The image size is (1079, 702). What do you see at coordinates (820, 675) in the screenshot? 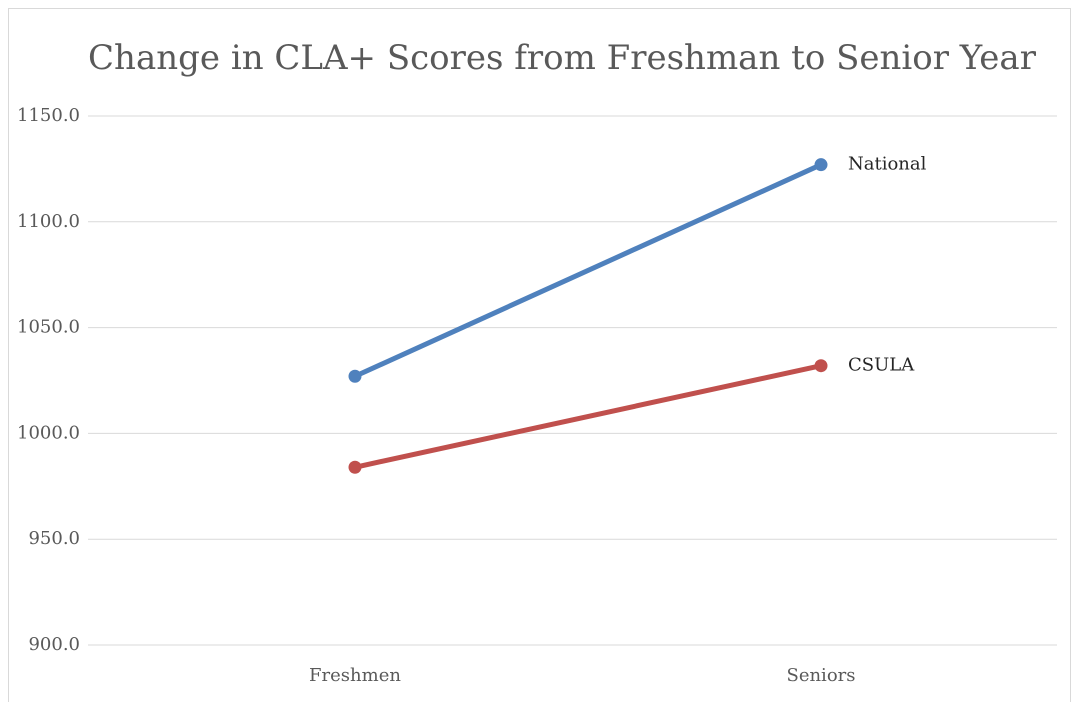
I see `x-tick-label: Seniors` at bounding box center [820, 675].